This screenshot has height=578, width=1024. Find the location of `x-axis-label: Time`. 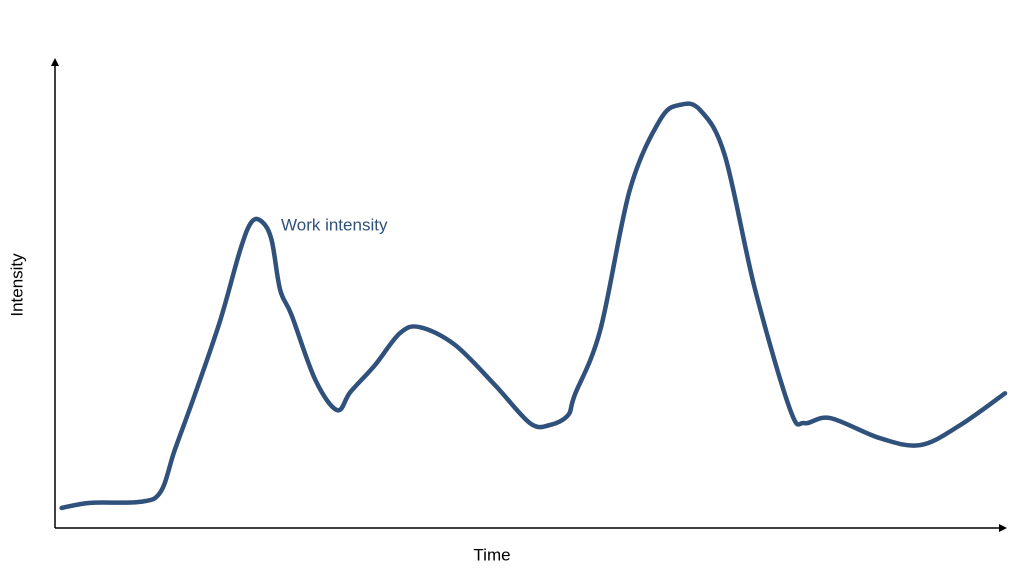

x-axis-label: Time is located at coordinates (491, 554).